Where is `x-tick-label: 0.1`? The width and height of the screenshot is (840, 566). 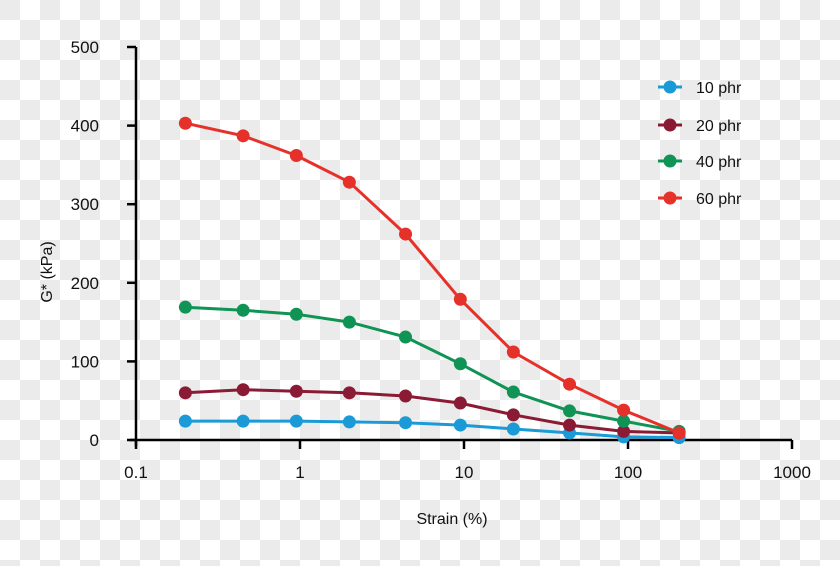 x-tick-label: 0.1 is located at coordinates (136, 472).